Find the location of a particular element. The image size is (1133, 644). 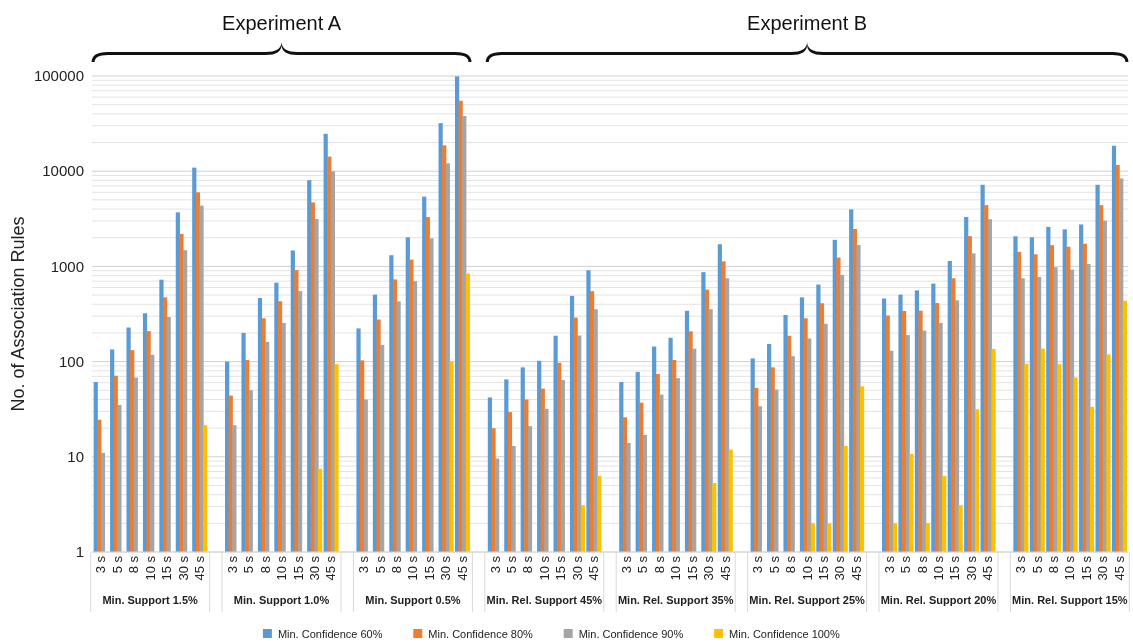

text: Min. Support 1.0% is located at coordinates (281, 600).